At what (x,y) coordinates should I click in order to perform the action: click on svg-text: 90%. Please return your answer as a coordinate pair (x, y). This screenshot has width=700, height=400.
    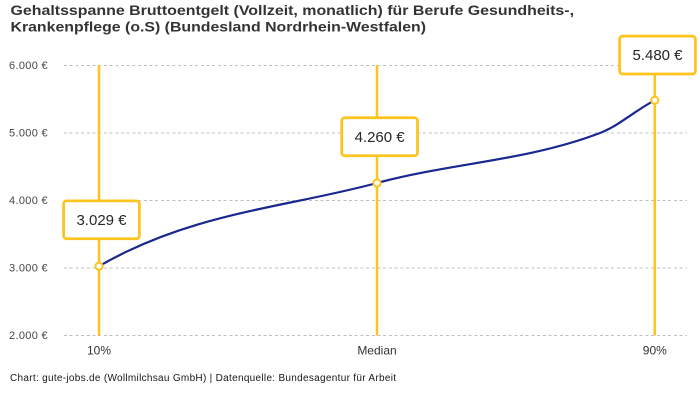
    Looking at the image, I should click on (655, 350).